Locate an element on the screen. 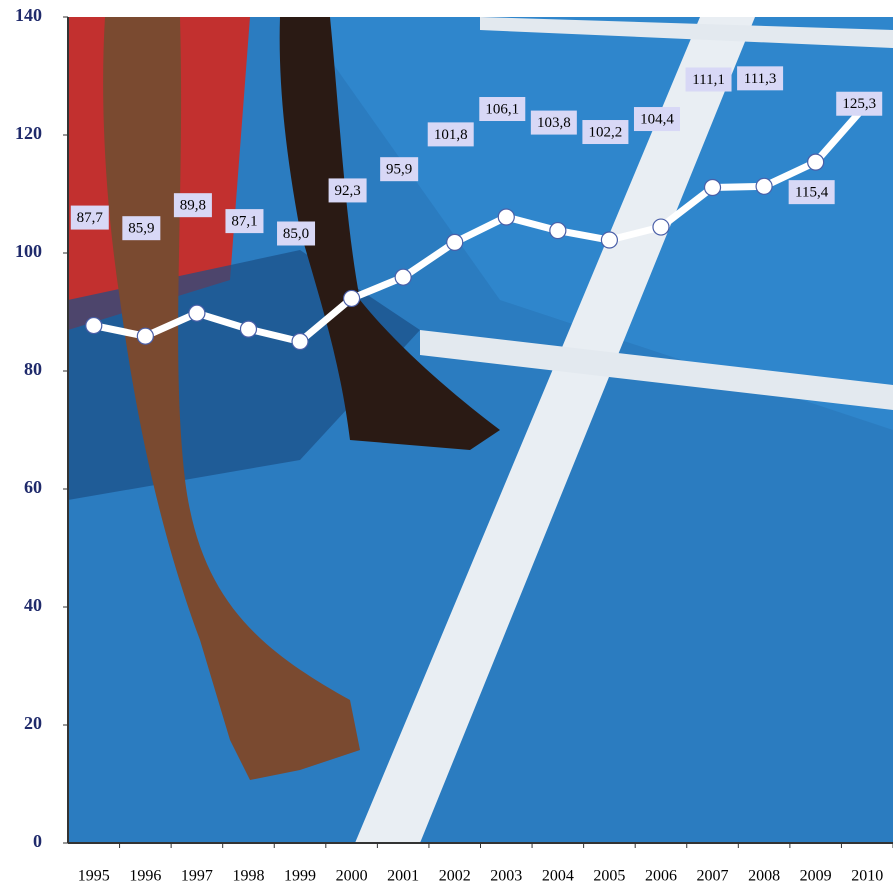 This screenshot has height=892, width=893. value-label: 115,4 is located at coordinates (812, 193).